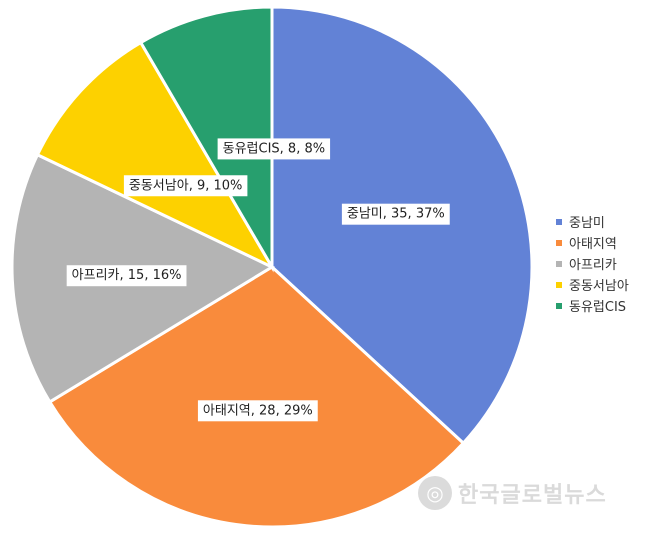  I want to click on data-label-latin-america: 중남미, 35, 37%, so click(396, 214).